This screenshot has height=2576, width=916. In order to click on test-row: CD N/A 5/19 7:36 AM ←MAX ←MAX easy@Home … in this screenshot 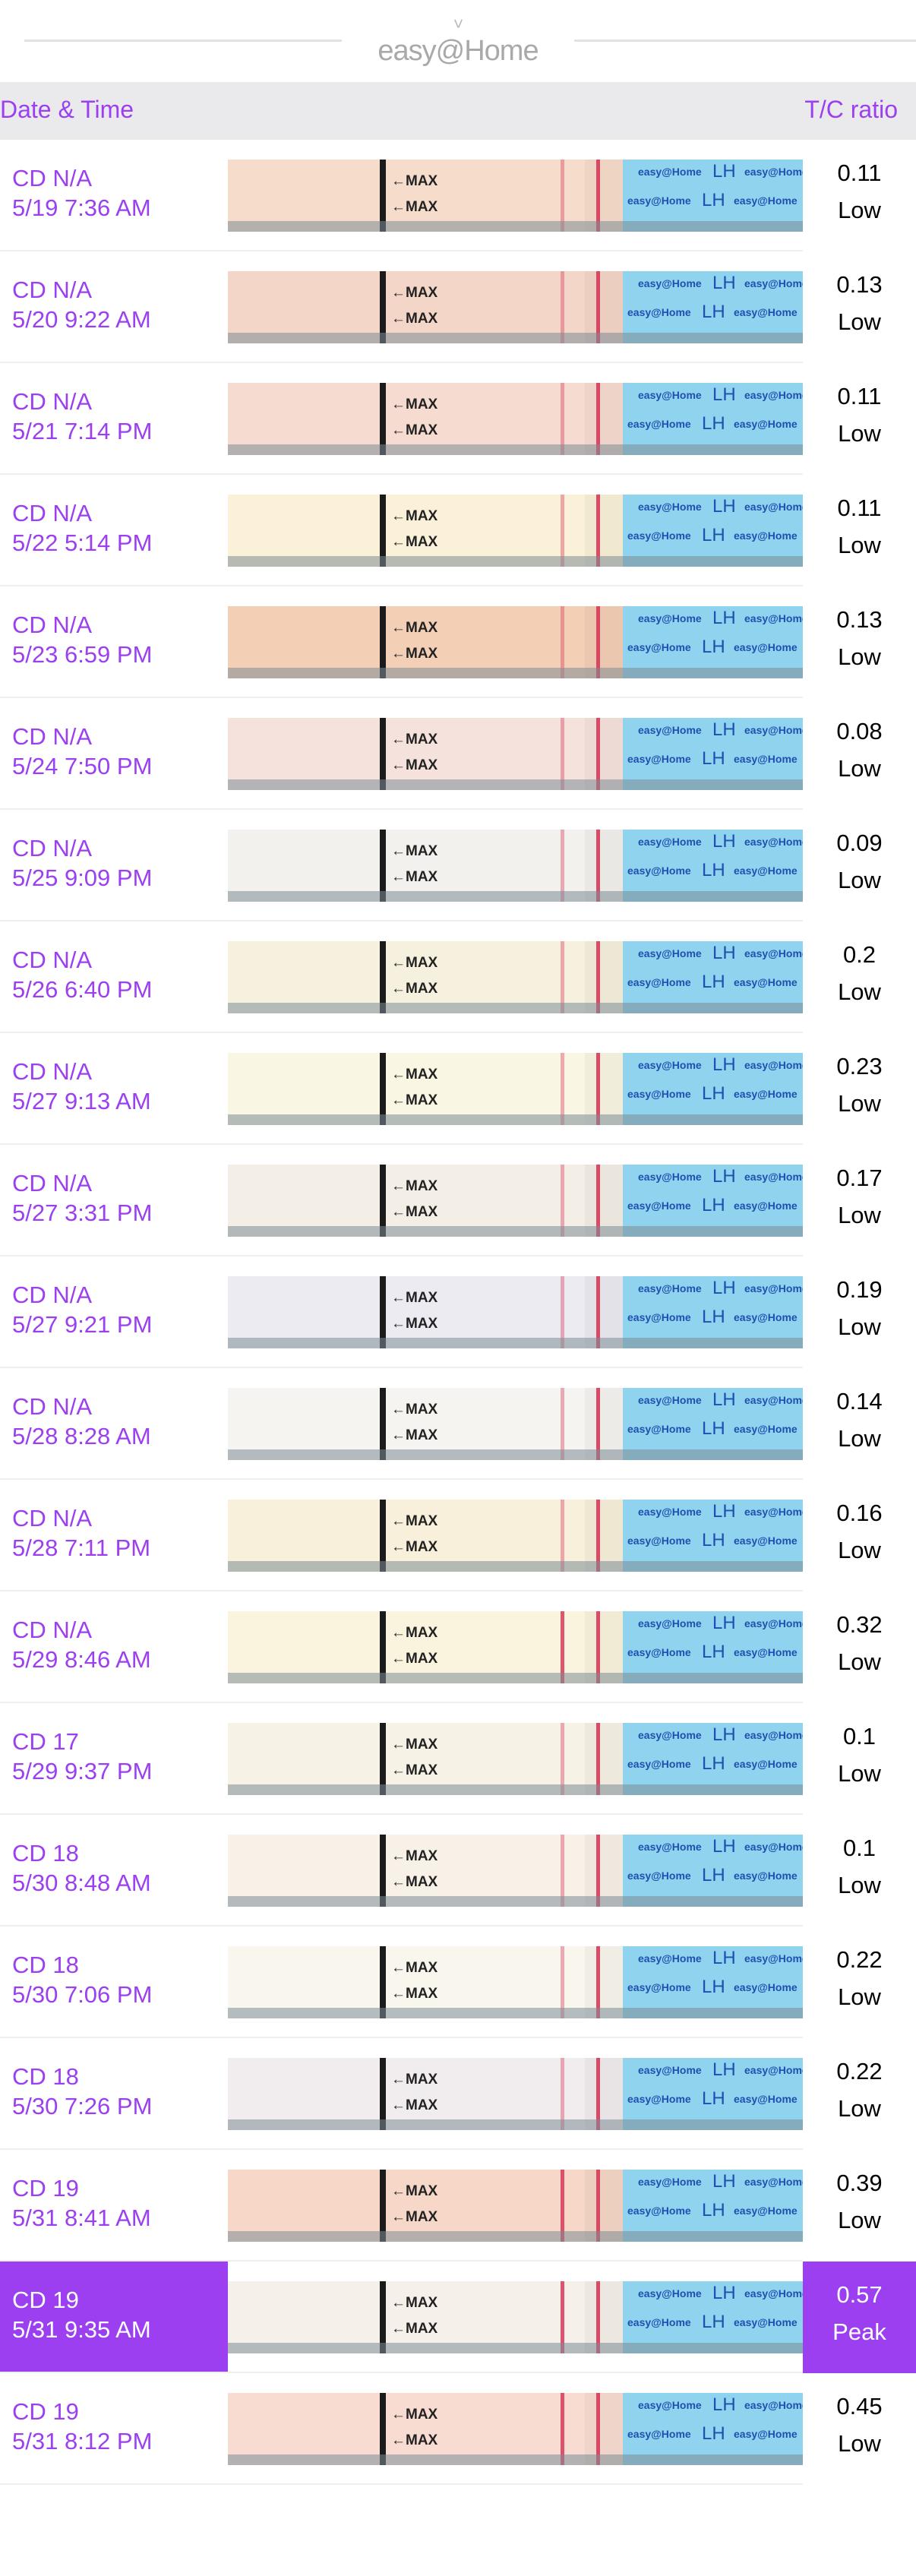, I will do `click(458, 195)`.